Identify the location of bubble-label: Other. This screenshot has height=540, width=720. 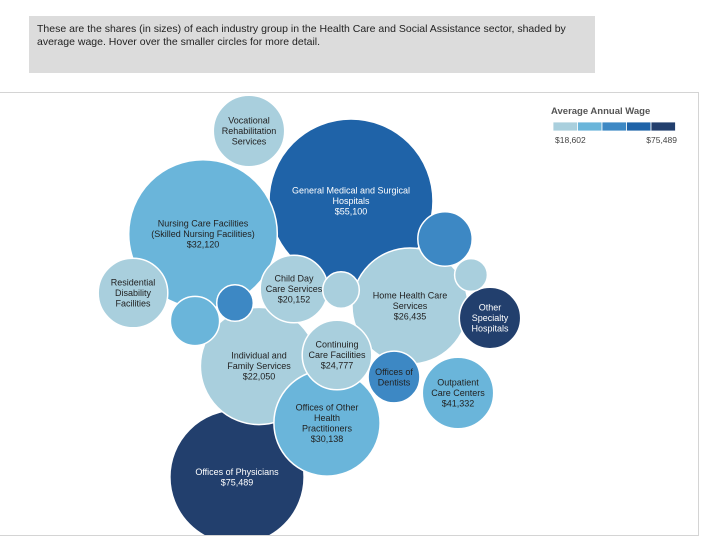
(490, 308).